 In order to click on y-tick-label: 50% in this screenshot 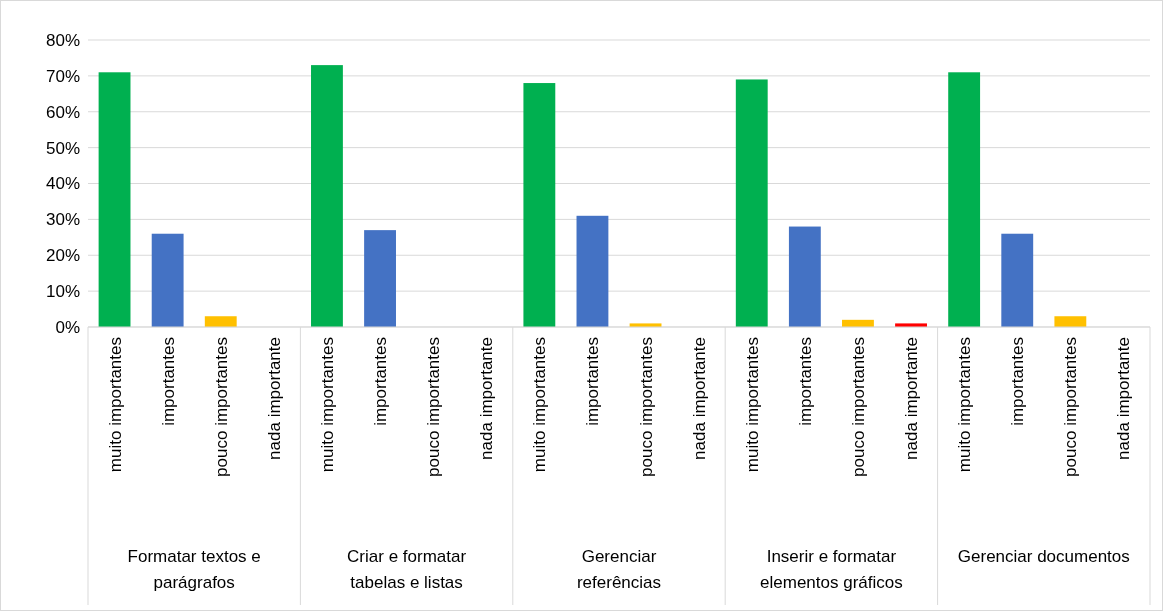, I will do `click(62, 148)`.